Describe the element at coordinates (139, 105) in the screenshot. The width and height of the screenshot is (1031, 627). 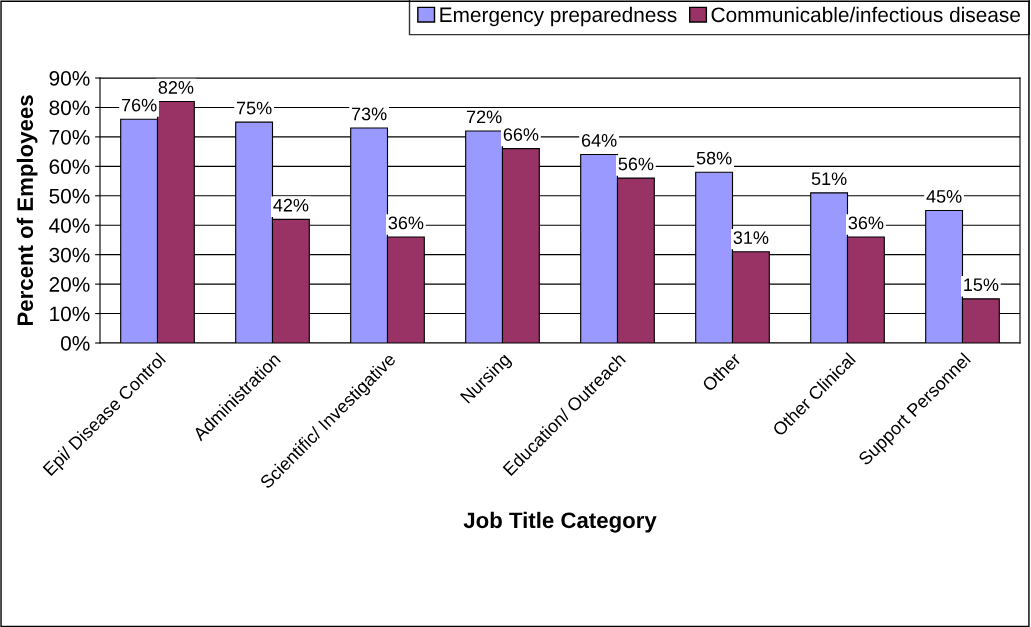
I see `data-label: 76%` at that location.